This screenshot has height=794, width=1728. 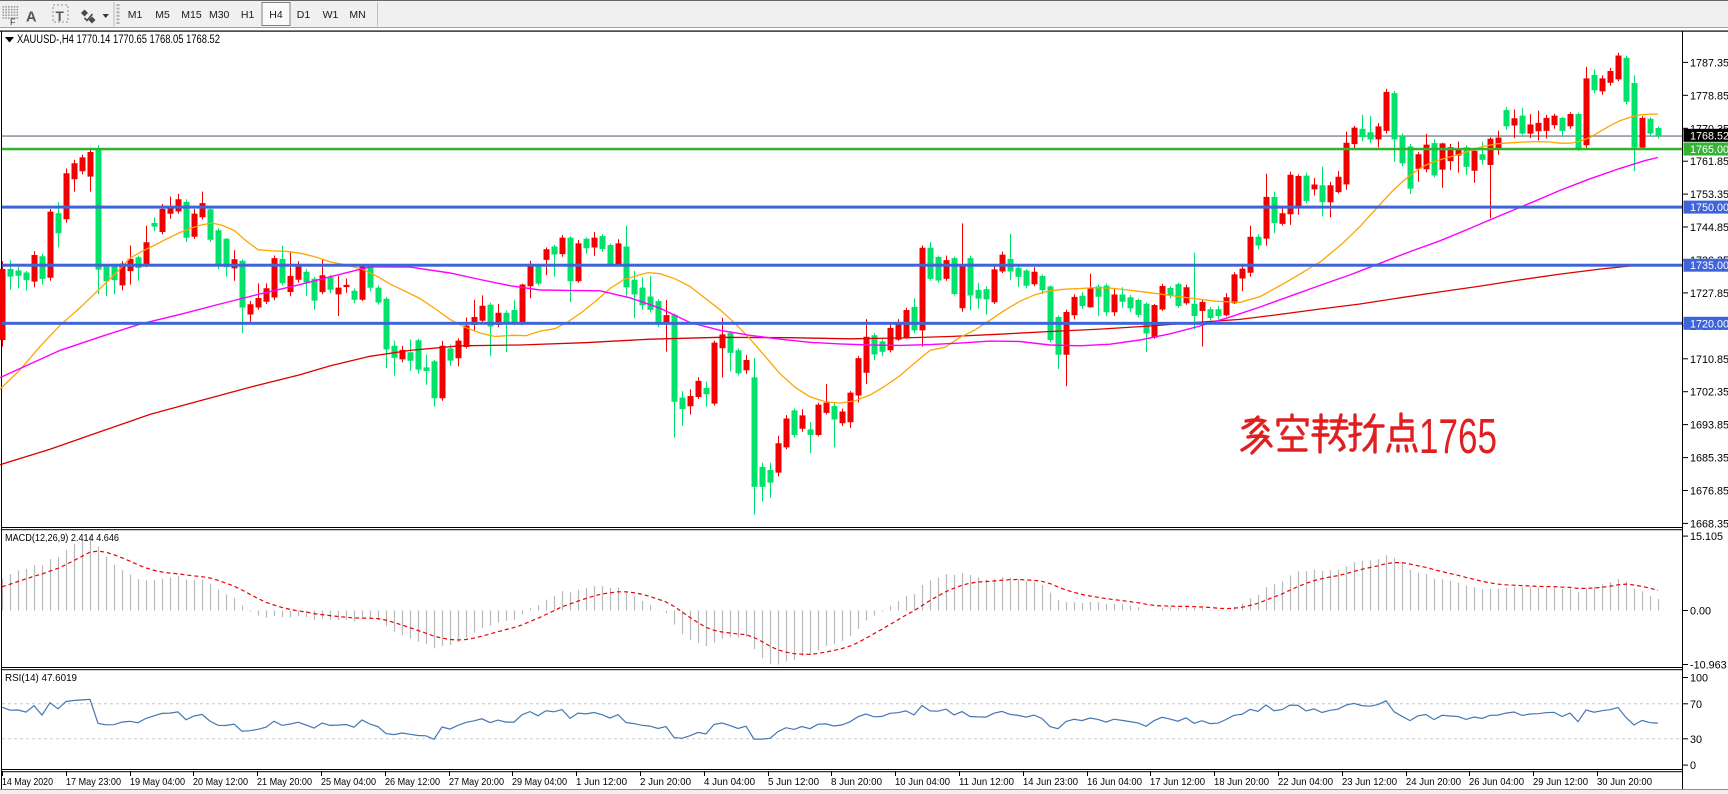 What do you see at coordinates (41, 678) in the screenshot?
I see `svg-text: RSI(14) 47.6019` at bounding box center [41, 678].